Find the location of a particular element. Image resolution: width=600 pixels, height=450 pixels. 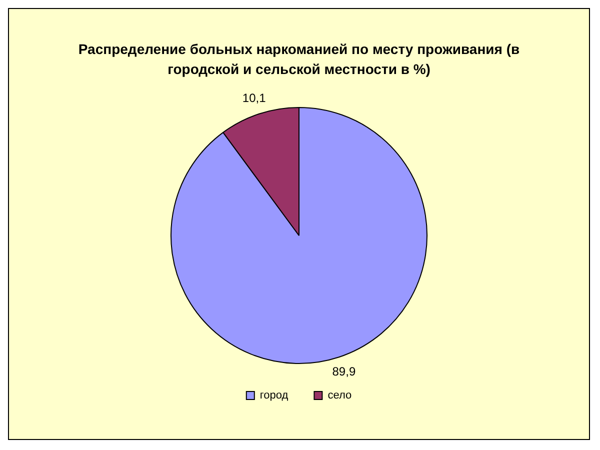

legend-label: село is located at coordinates (340, 396).